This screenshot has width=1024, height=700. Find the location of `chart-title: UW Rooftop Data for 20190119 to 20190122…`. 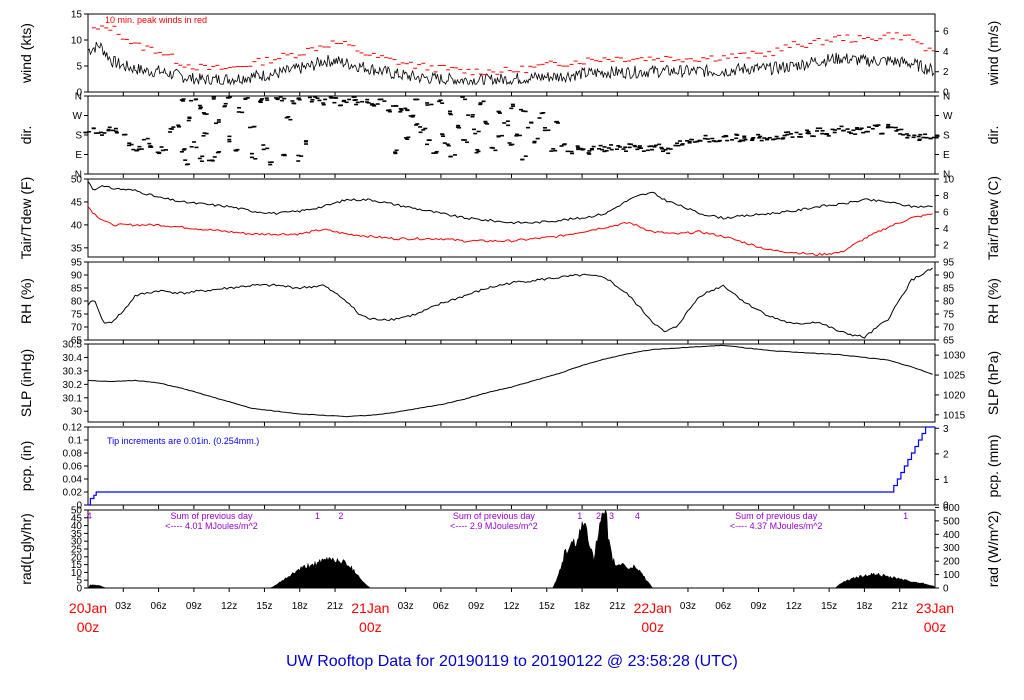

chart-title: UW Rooftop Data for 20190119 to 20190122… is located at coordinates (512, 661).